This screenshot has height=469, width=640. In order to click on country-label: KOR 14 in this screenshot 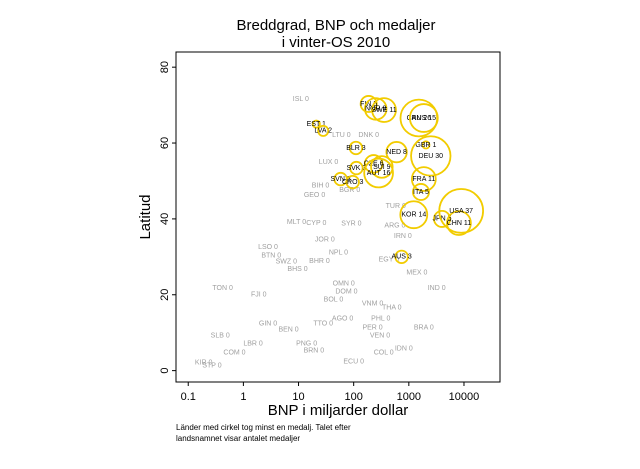, I will do `click(413, 215)`.